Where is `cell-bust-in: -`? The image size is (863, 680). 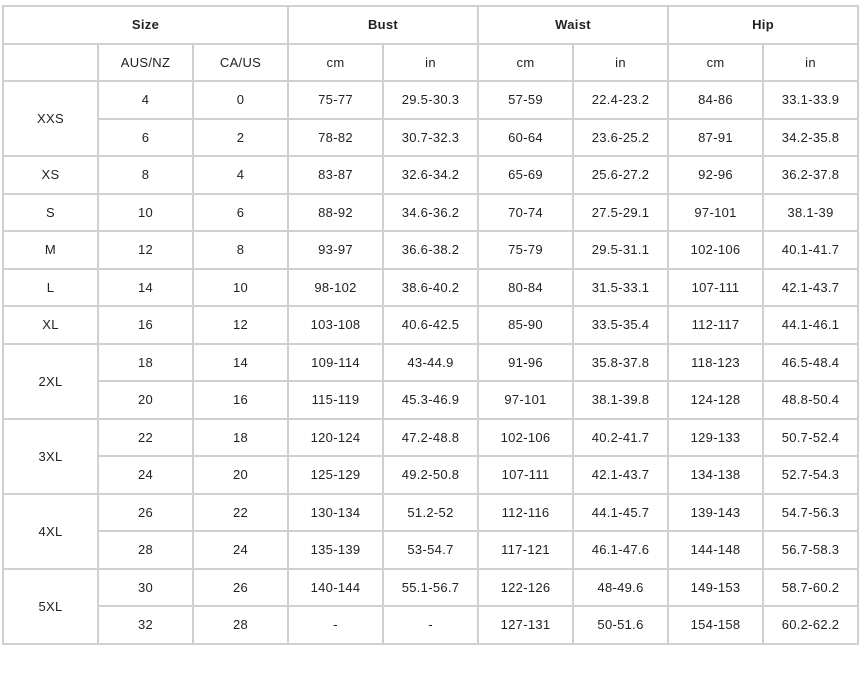
cell-bust-in: - is located at coordinates (431, 625).